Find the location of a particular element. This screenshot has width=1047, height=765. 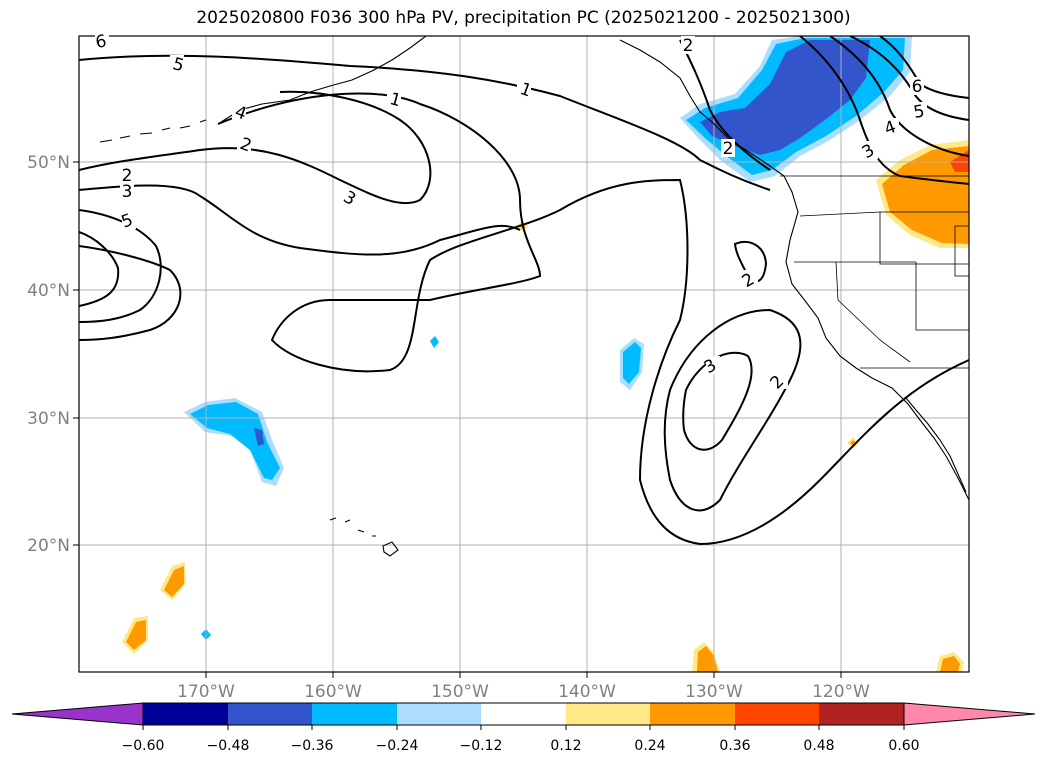

contour-label-6-nw: 6 is located at coordinates (101, 42).